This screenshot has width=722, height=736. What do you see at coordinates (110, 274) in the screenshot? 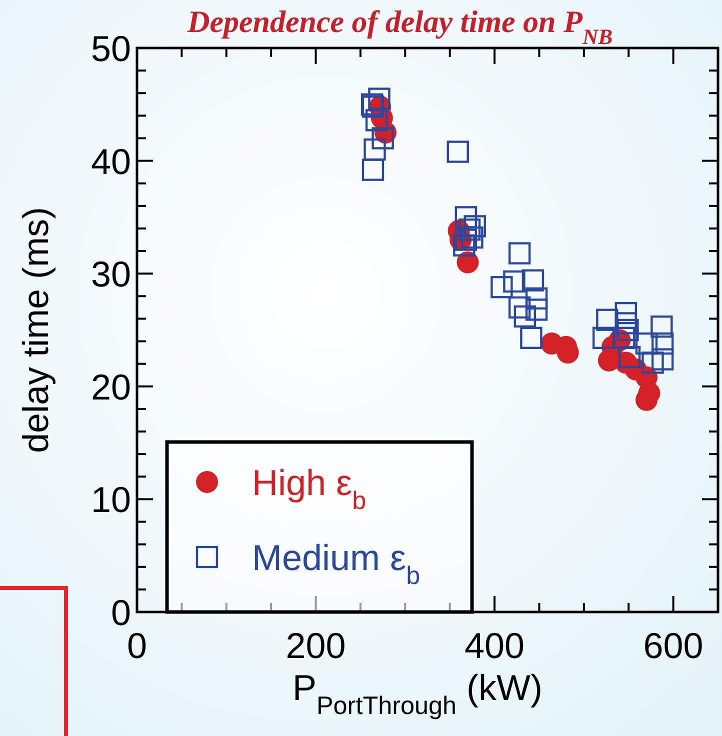
I see `y-tick-label: 30` at bounding box center [110, 274].